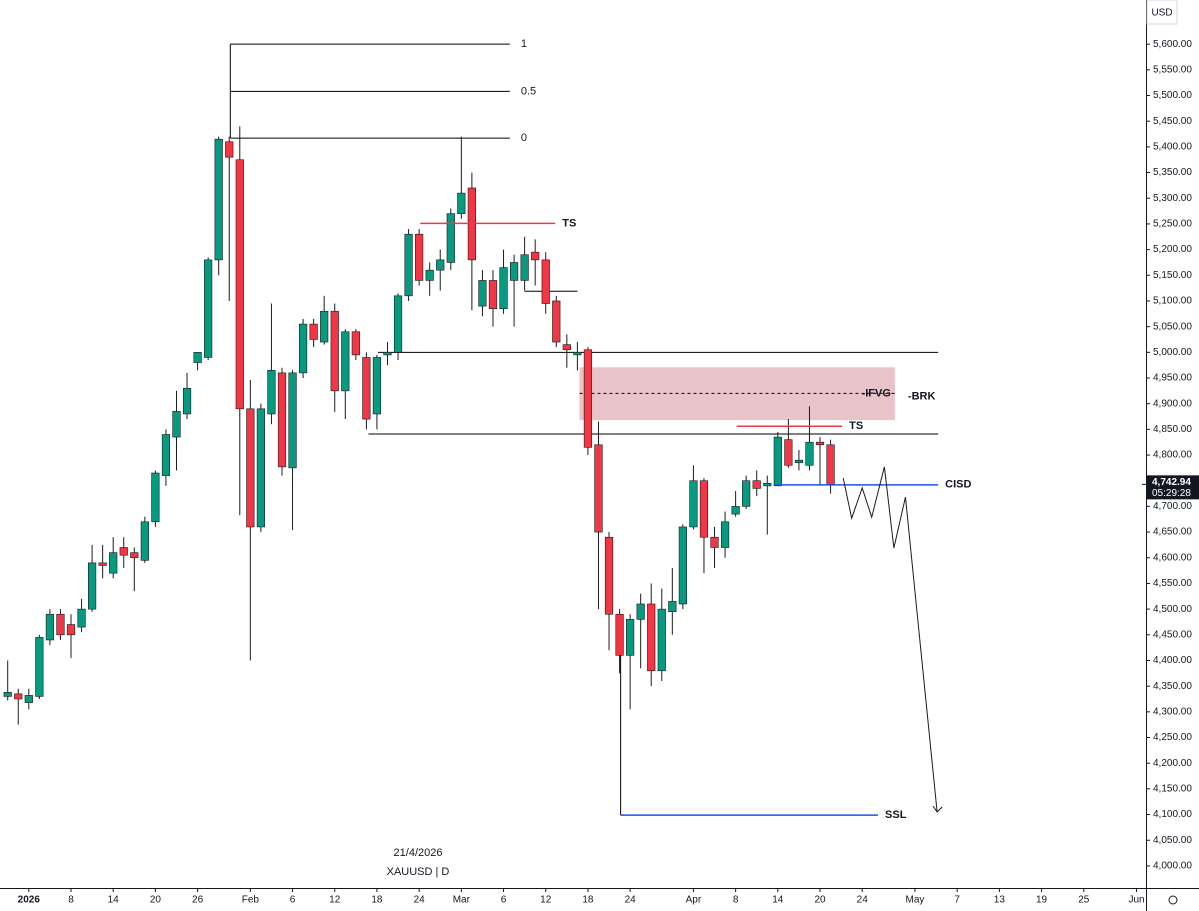 The image size is (1199, 911). What do you see at coordinates (524, 138) in the screenshot?
I see `fib-label: 0` at bounding box center [524, 138].